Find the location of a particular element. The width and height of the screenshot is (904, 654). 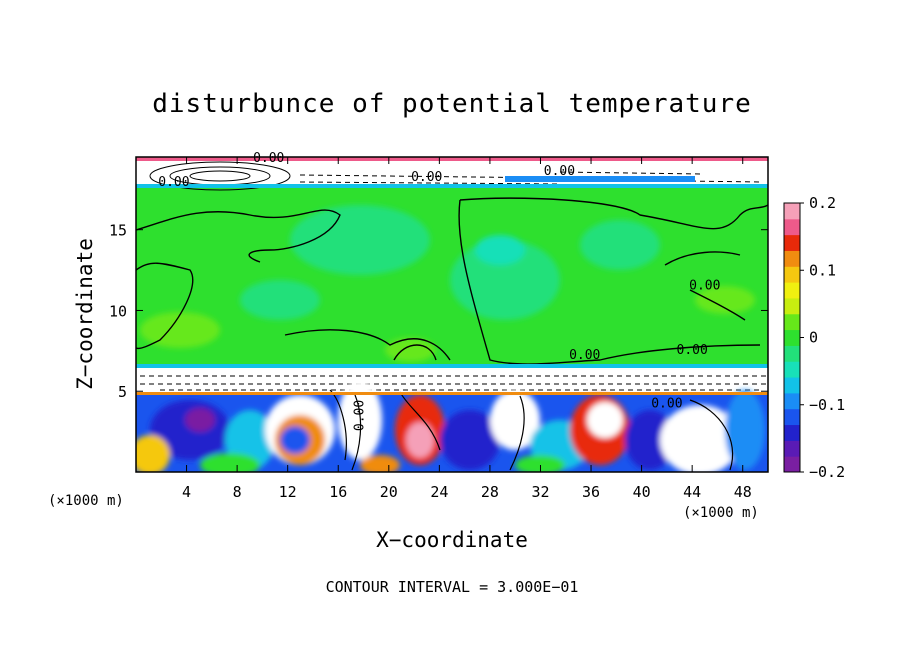

y-tick-label: 5 is located at coordinates (122, 392).